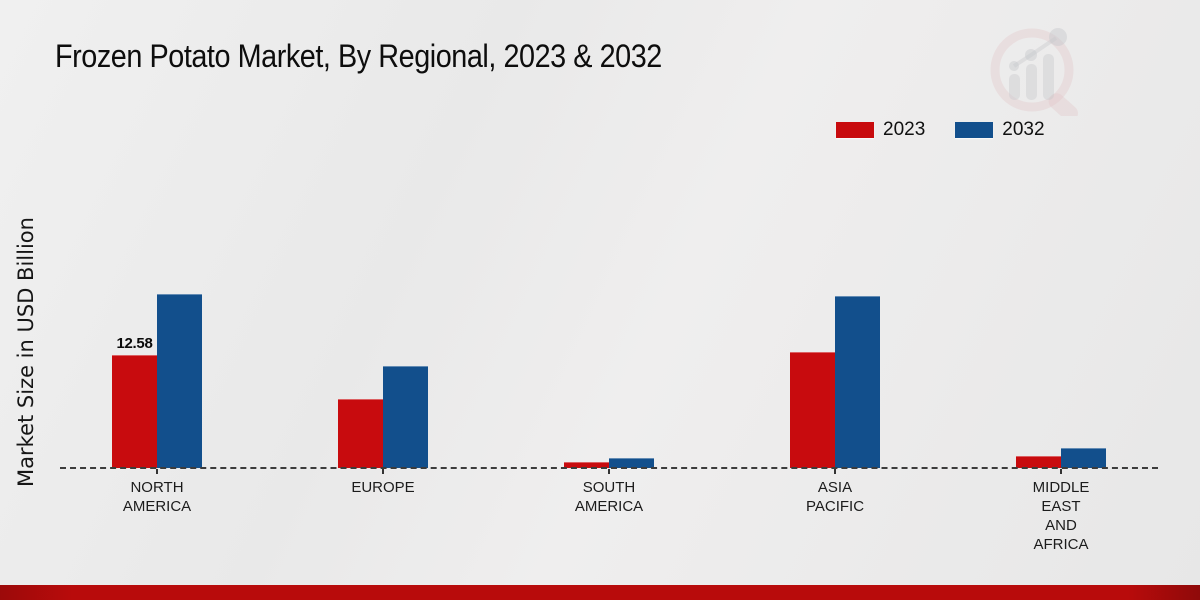  What do you see at coordinates (1061, 234) in the screenshot?
I see `bar-group-middle-east-and-africa` at bounding box center [1061, 234].